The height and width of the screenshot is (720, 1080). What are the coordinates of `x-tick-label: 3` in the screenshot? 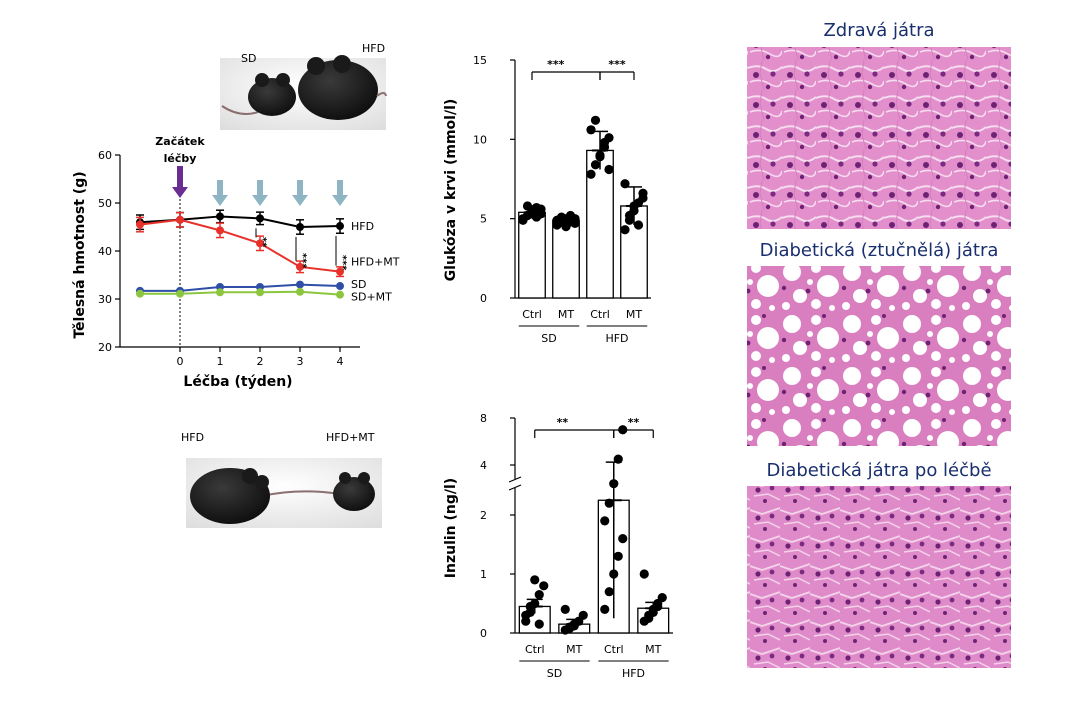 It's located at (300, 361).